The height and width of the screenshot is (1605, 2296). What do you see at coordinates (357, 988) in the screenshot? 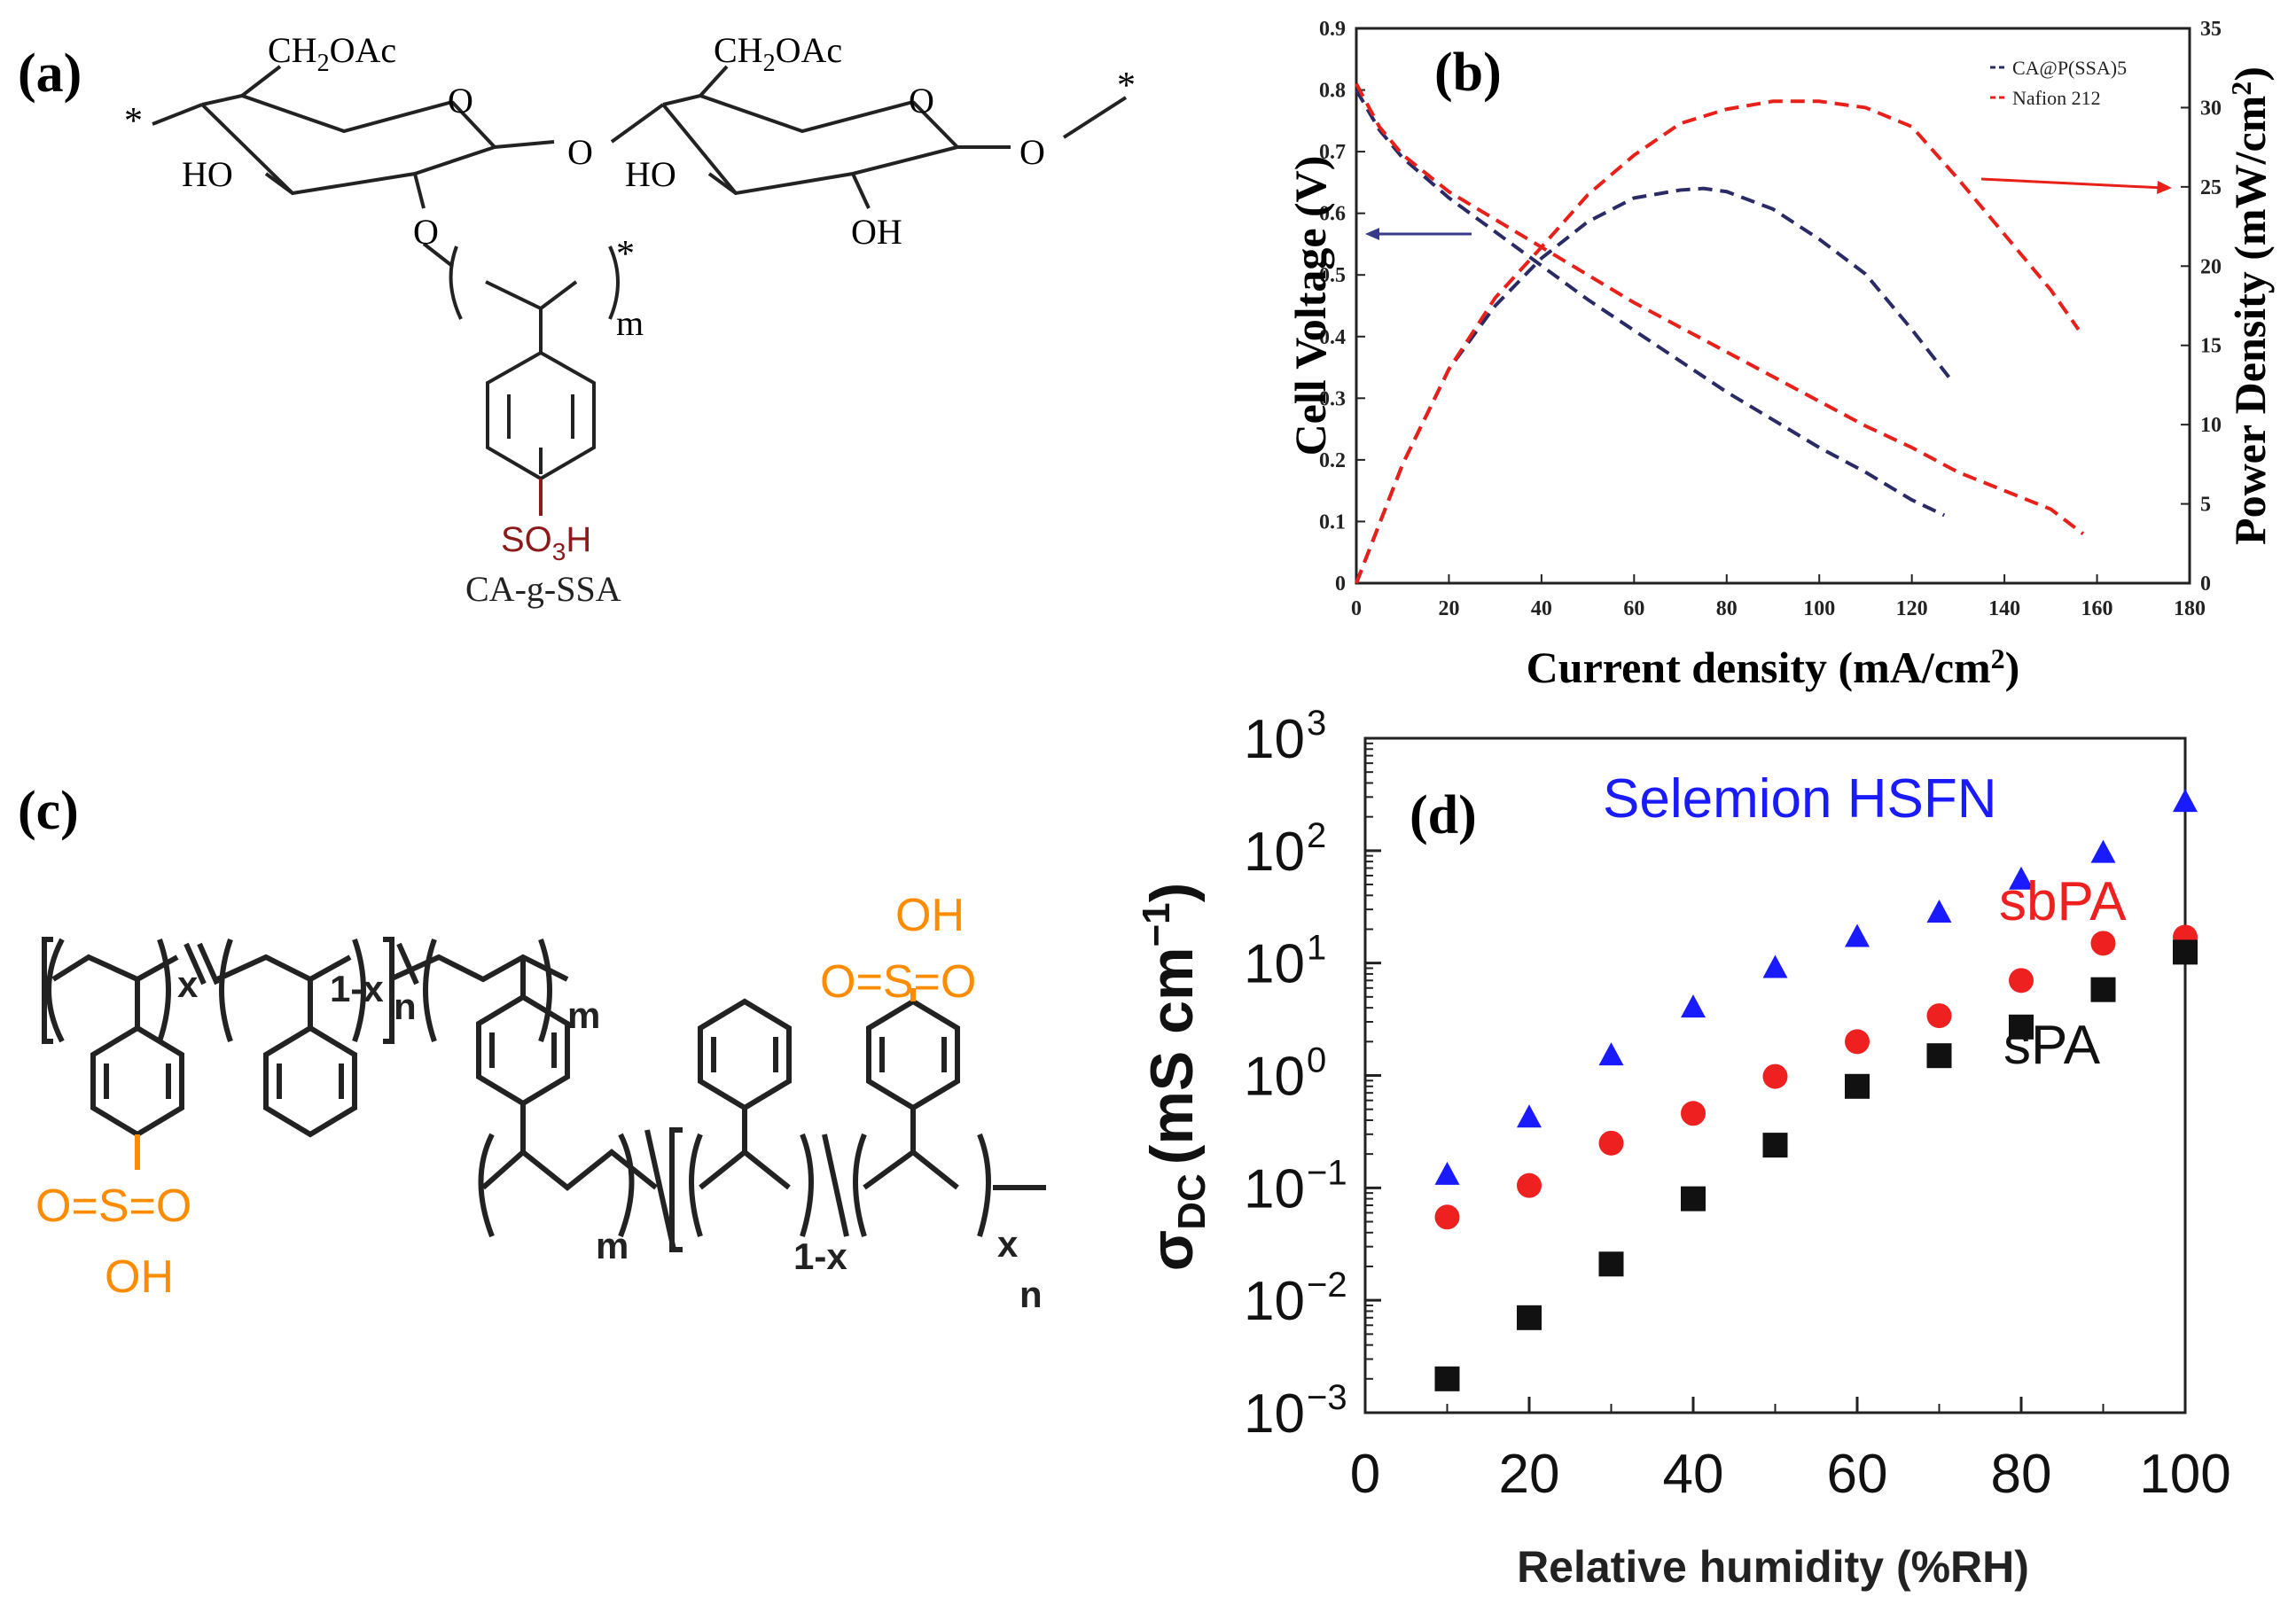
I see `subscript-1-x-top: 1-x` at bounding box center [357, 988].